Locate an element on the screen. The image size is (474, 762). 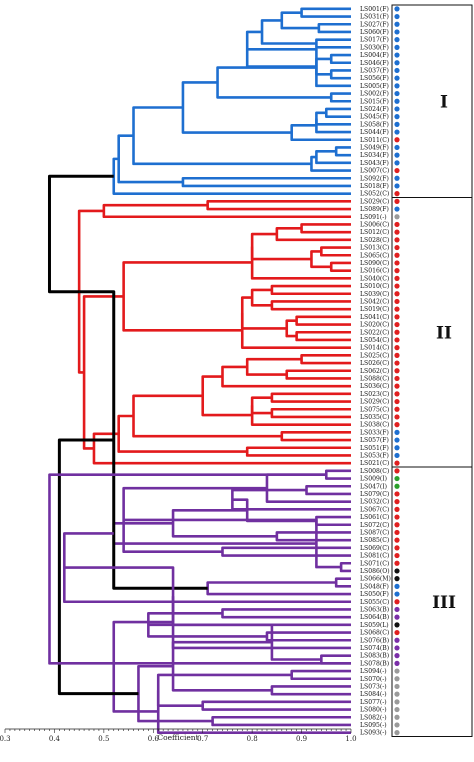
leaf-label: LS030(F) is located at coordinates (374, 47).